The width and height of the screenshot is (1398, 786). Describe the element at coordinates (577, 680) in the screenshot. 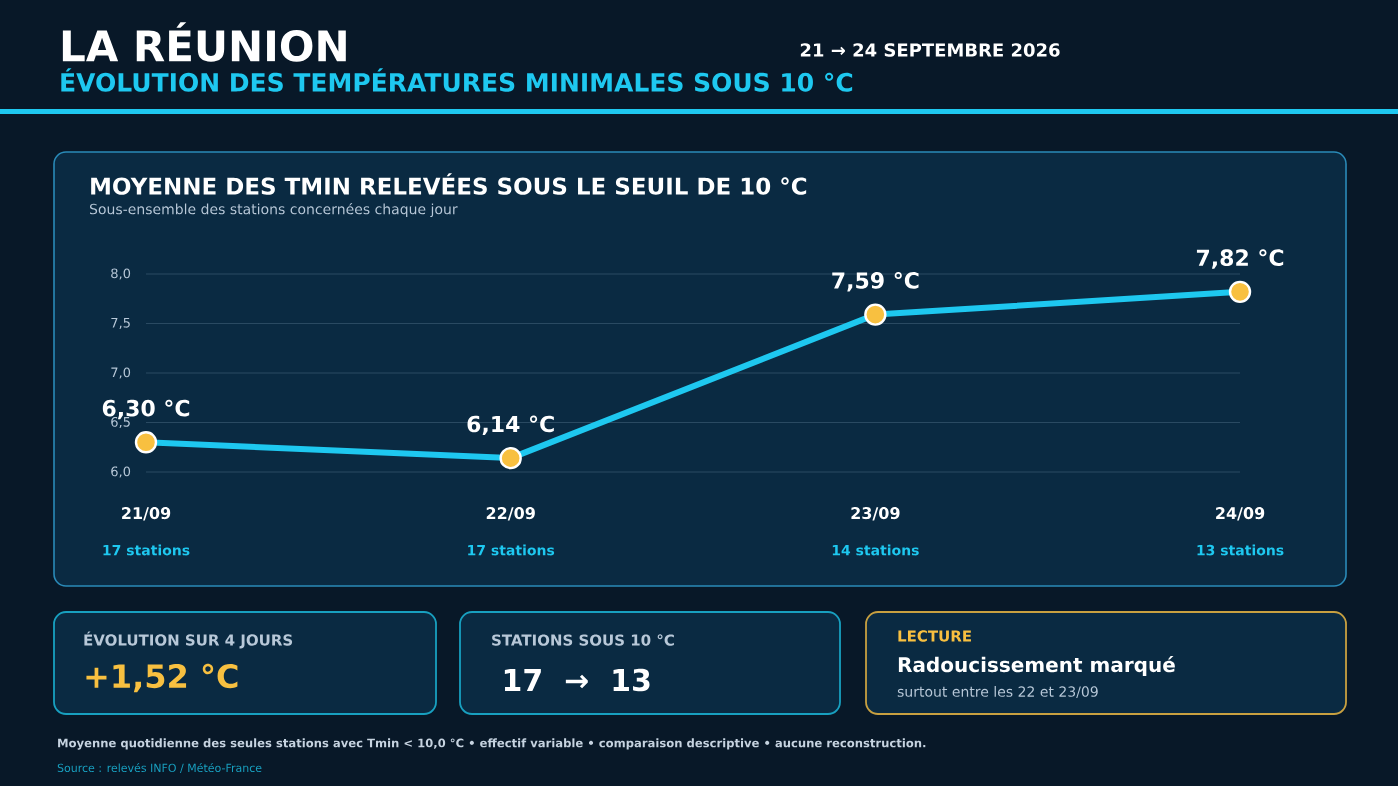

I see `text: 17 → 13` at that location.